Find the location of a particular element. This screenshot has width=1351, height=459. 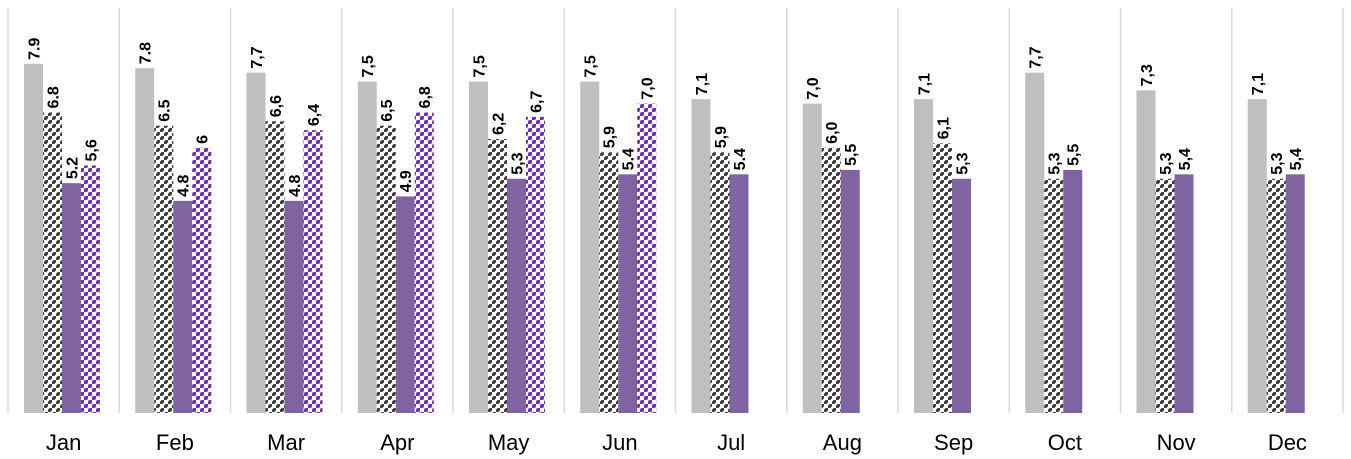

data-label-mar-series-1: 7,7 is located at coordinates (257, 57).